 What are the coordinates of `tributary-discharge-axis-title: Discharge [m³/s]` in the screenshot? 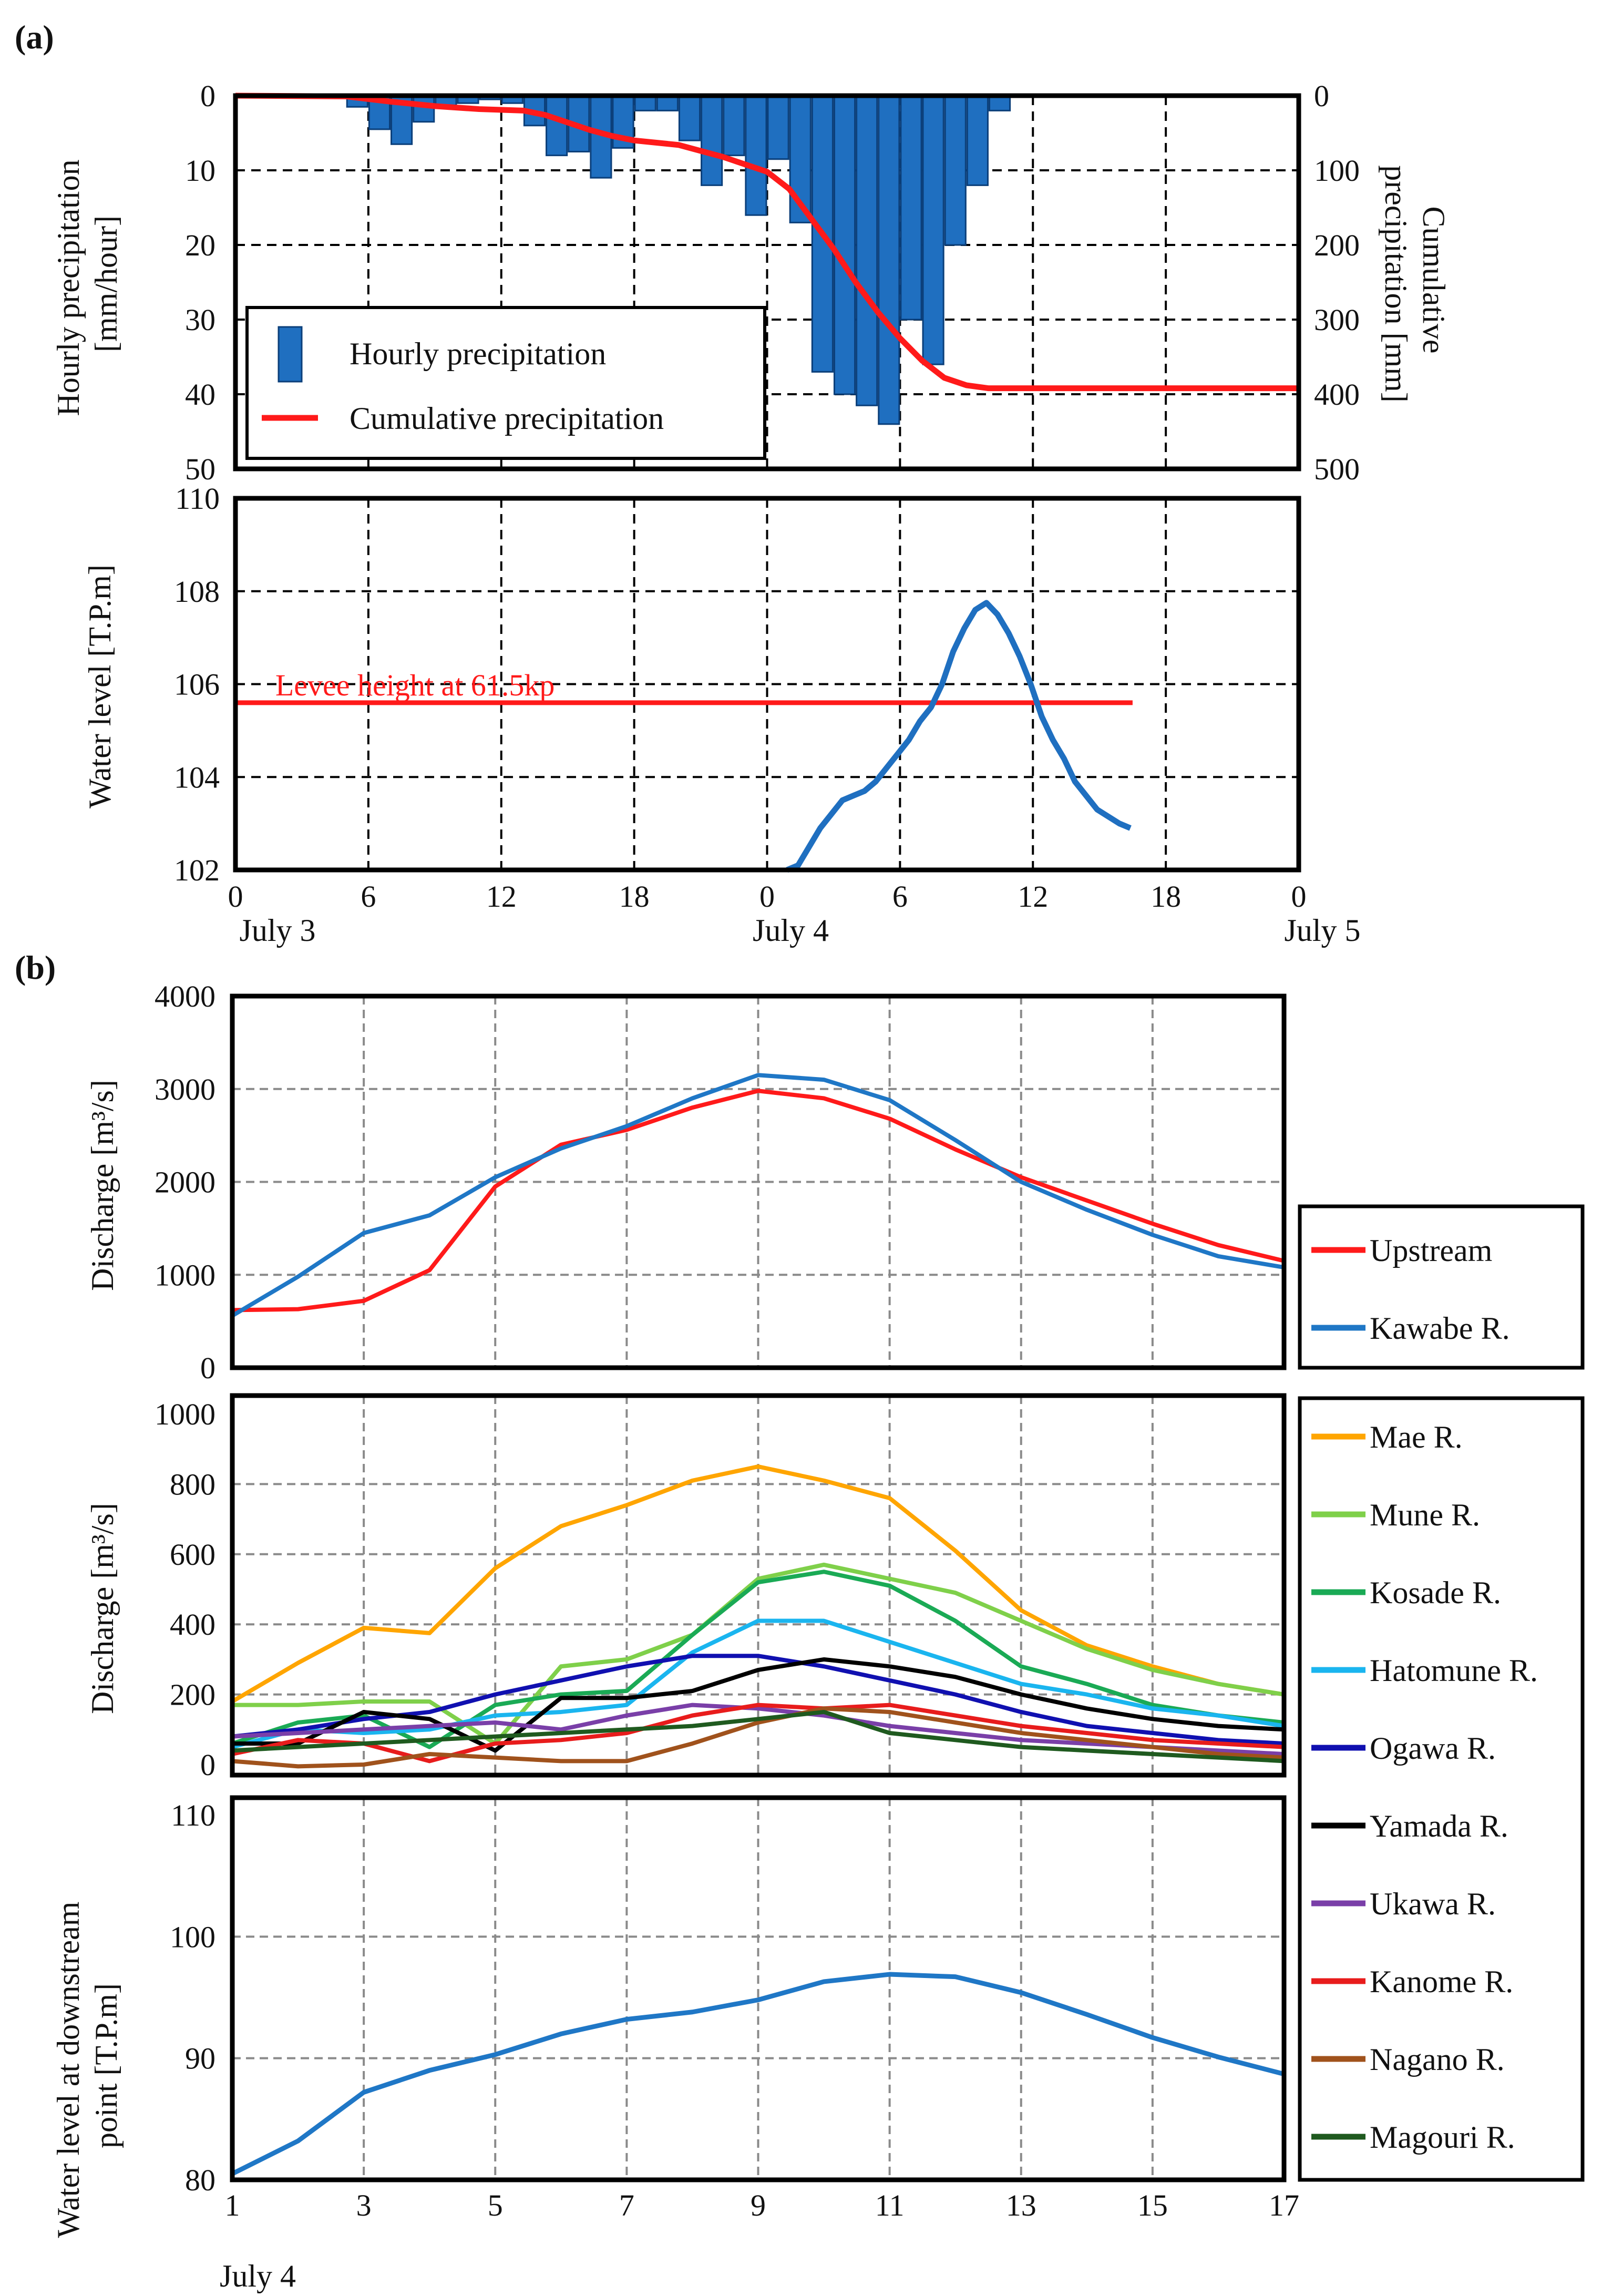 It's located at (102, 1608).